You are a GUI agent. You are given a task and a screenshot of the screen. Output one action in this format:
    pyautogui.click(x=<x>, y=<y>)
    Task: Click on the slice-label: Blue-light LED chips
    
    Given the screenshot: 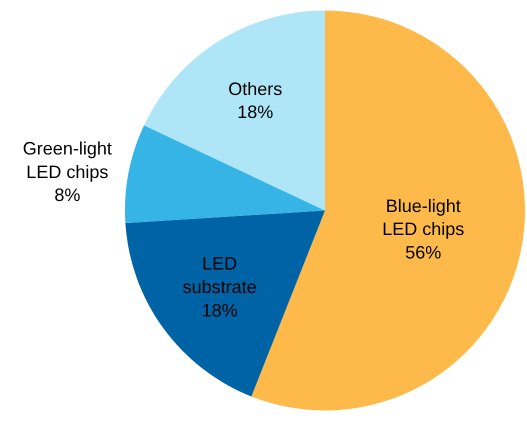 What is the action you would take?
    pyautogui.click(x=423, y=218)
    